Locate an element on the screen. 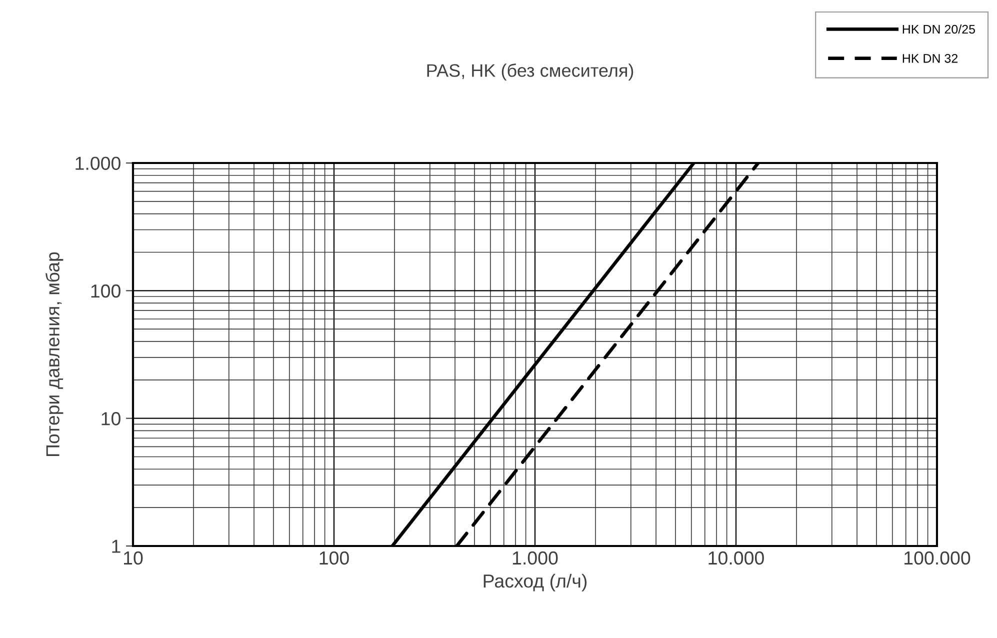  text: HK DN 32 is located at coordinates (930, 58).